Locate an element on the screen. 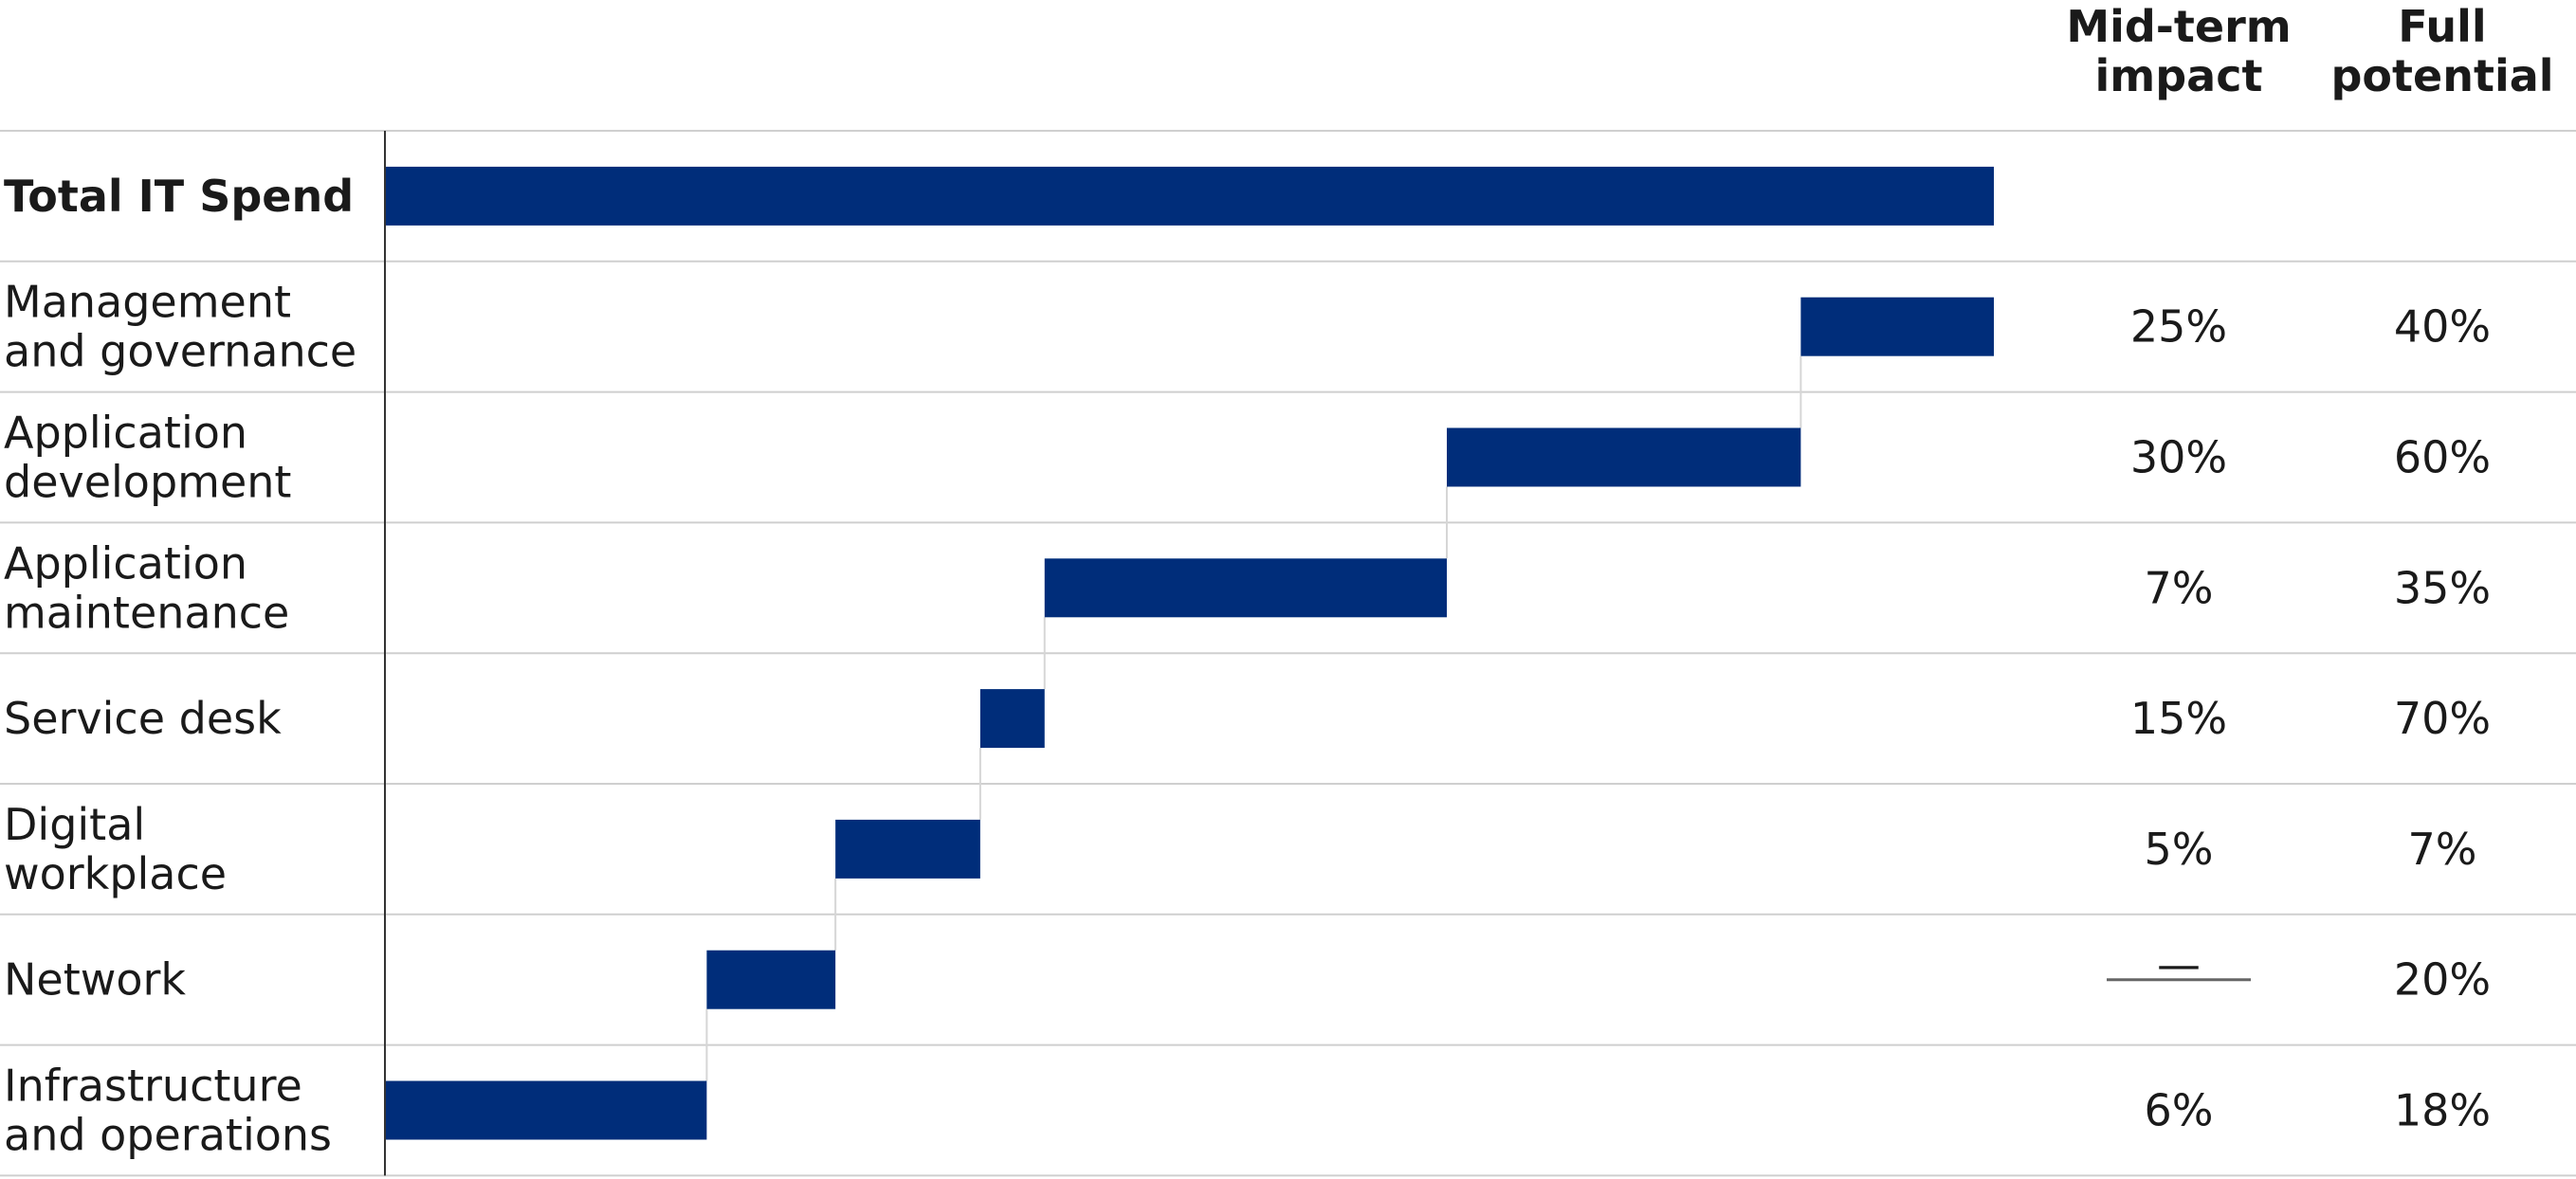  category-label: Infrastructure and operations is located at coordinates (168, 1111).